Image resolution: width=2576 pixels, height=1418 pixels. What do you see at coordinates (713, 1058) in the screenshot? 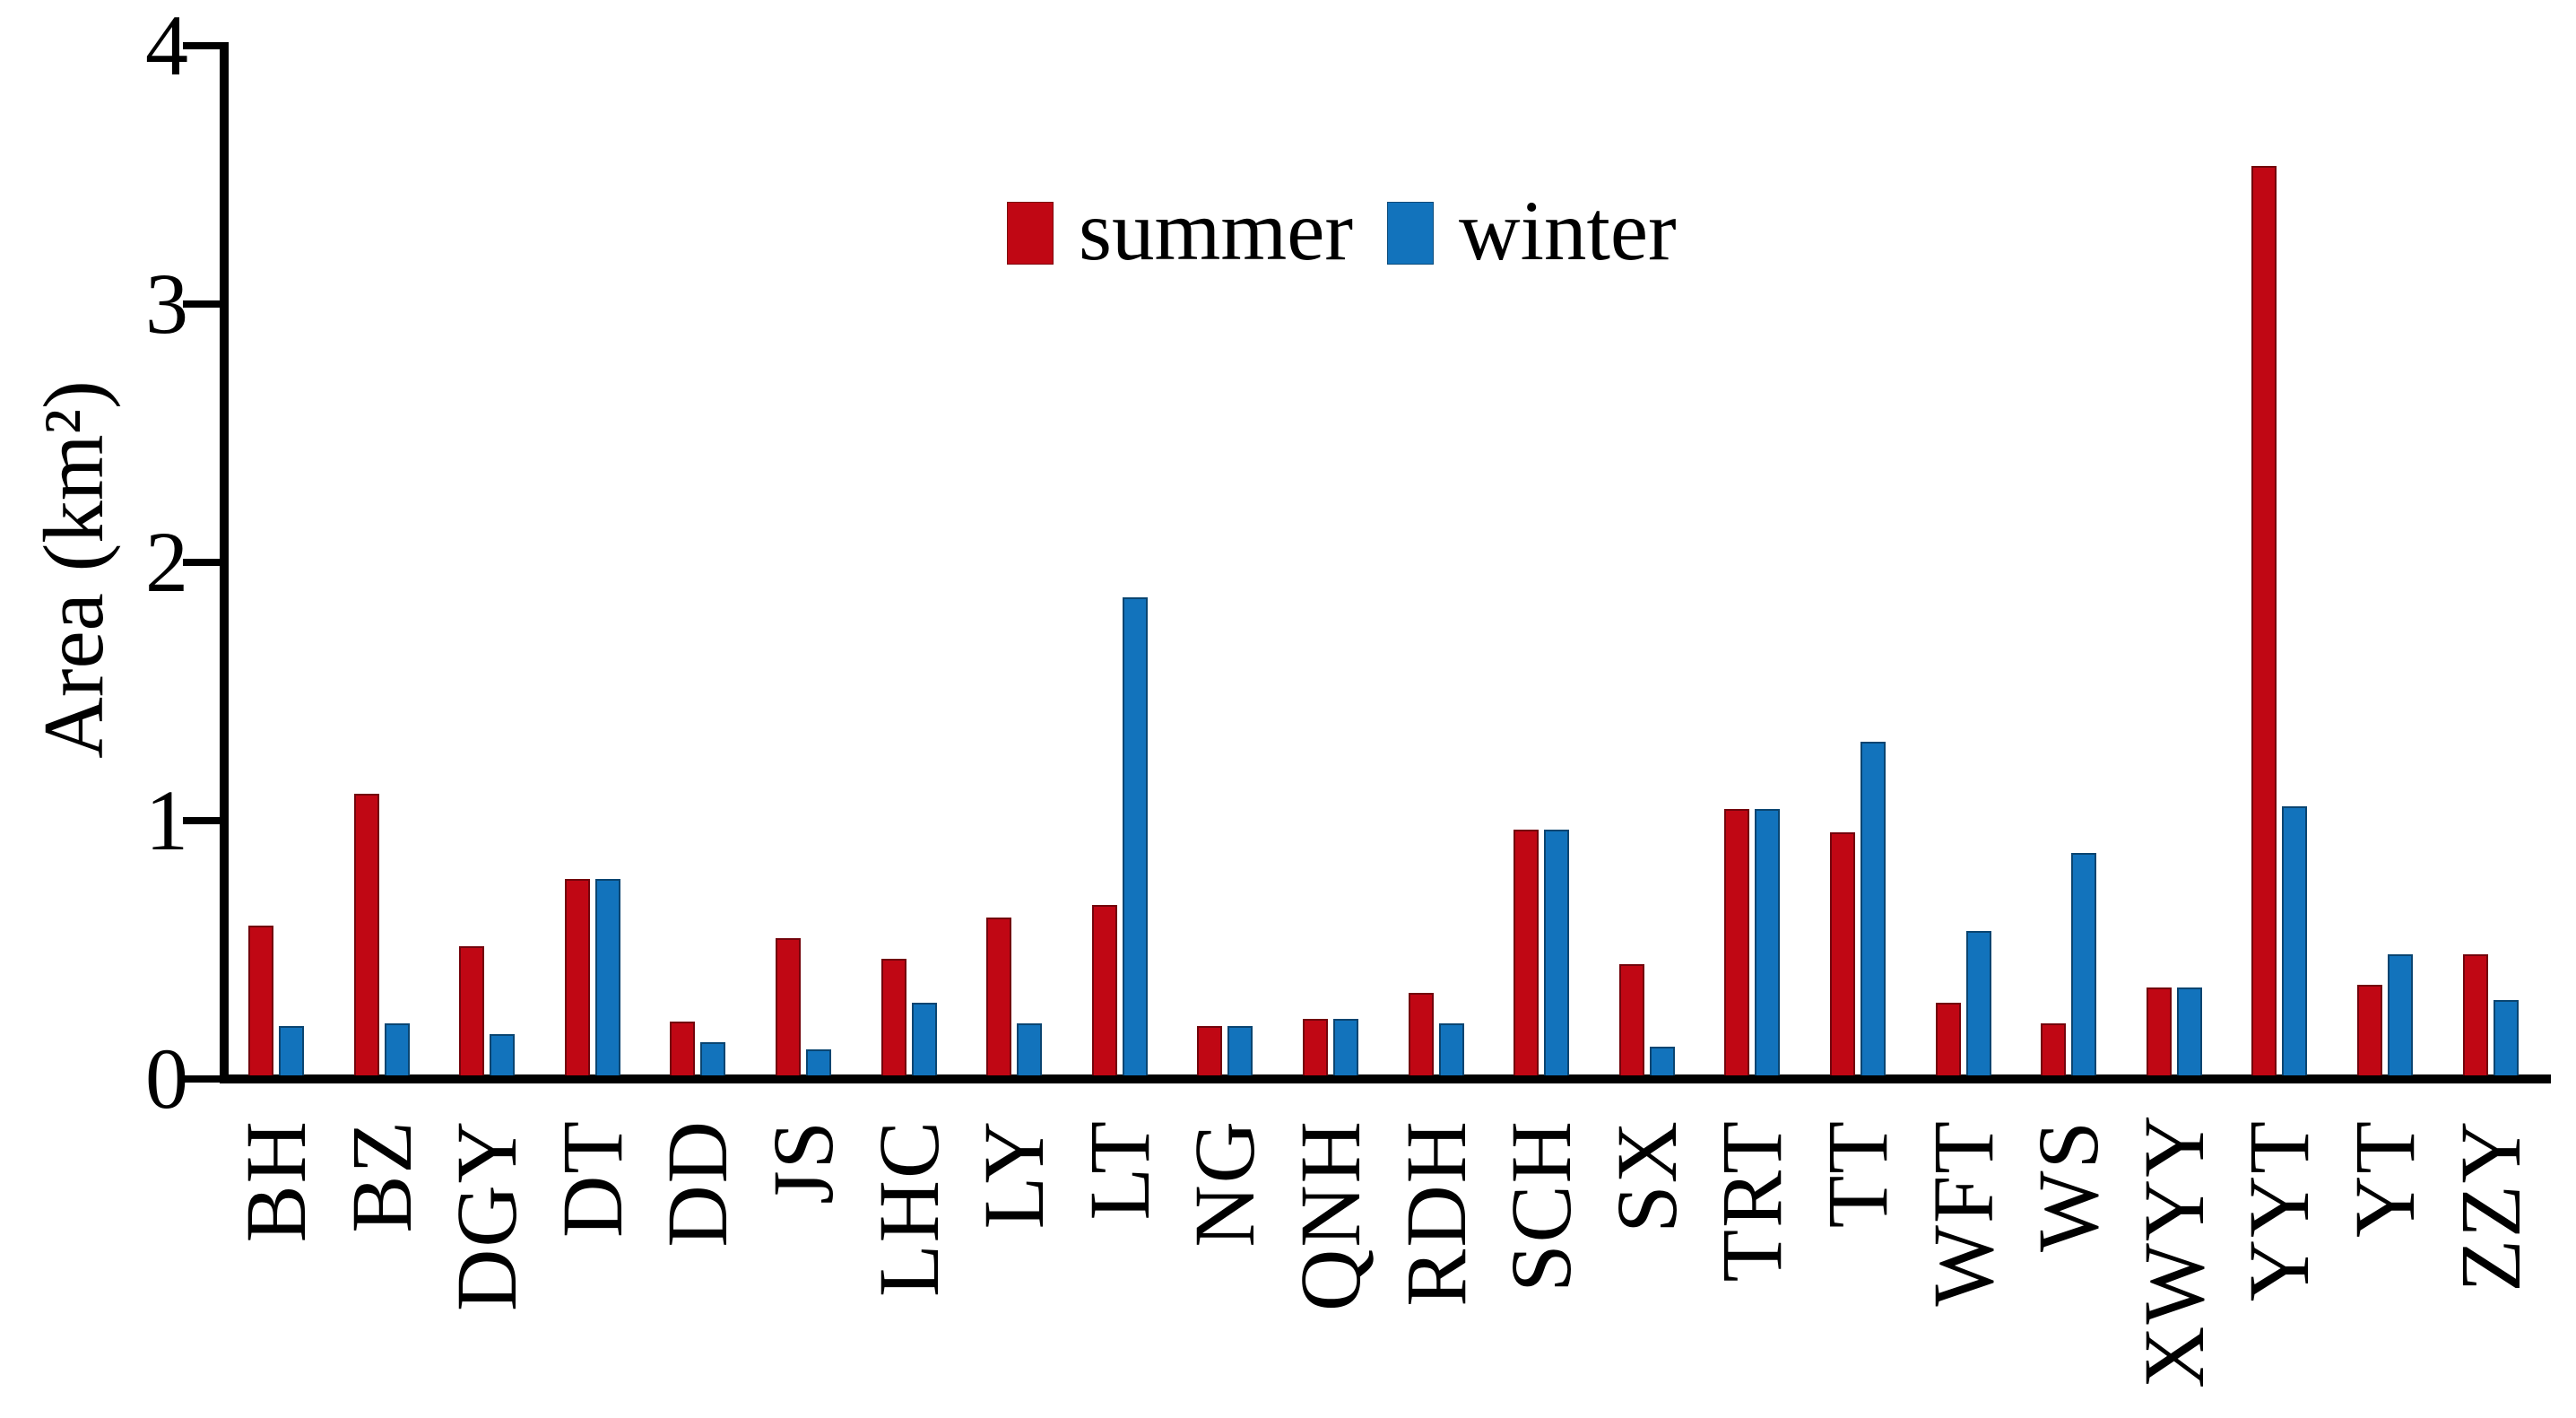
I see `bar-winter-DD` at bounding box center [713, 1058].